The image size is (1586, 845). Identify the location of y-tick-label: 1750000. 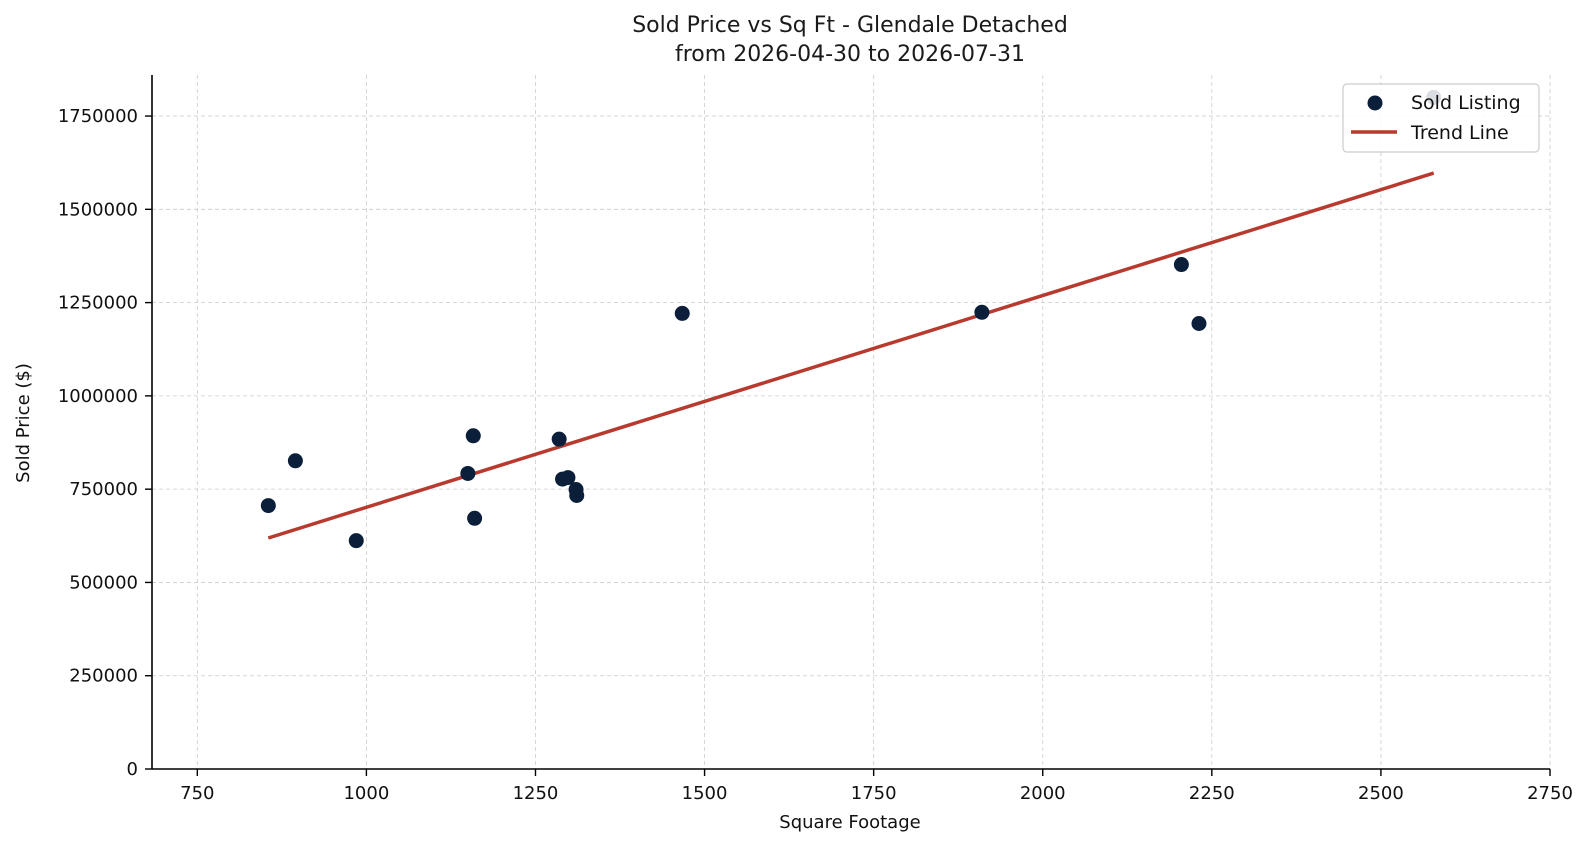
(98, 116).